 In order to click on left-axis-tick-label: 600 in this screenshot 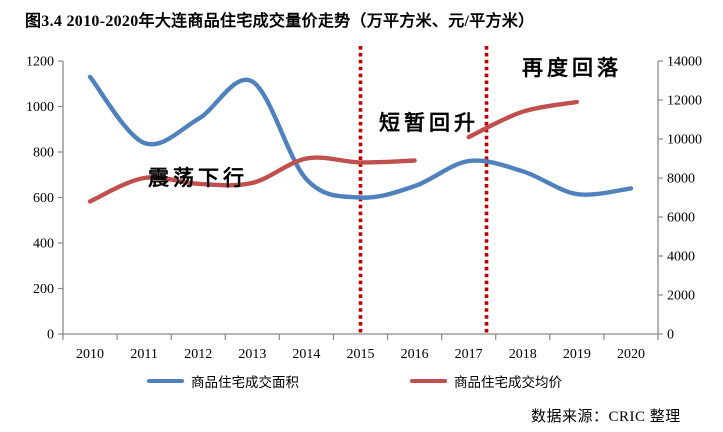, I will do `click(43, 198)`.